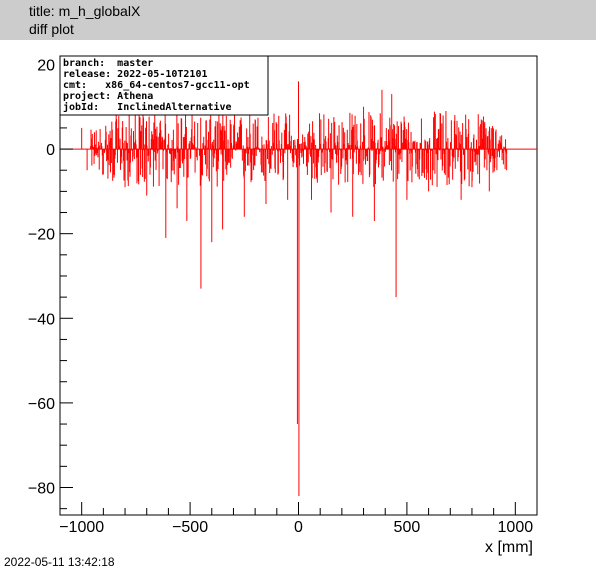  What do you see at coordinates (50, 150) in the screenshot?
I see `y-tick-label: 0` at bounding box center [50, 150].